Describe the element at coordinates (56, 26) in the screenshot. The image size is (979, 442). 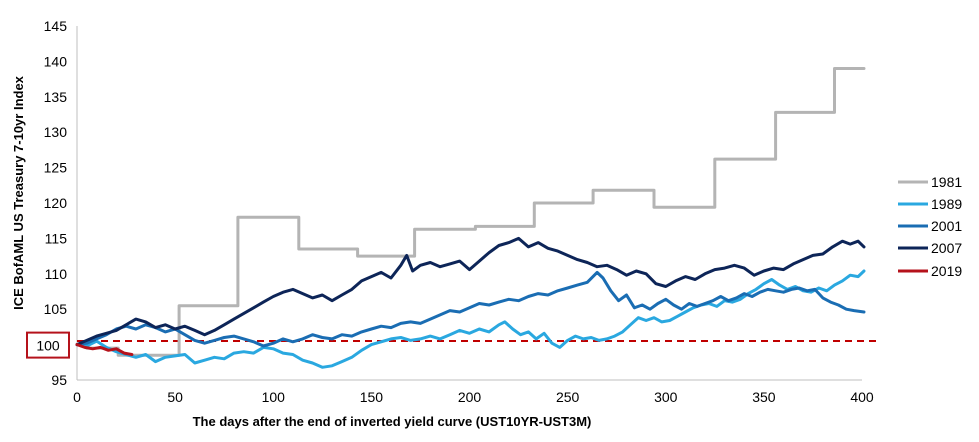
I see `y-tick-label: 145` at that location.